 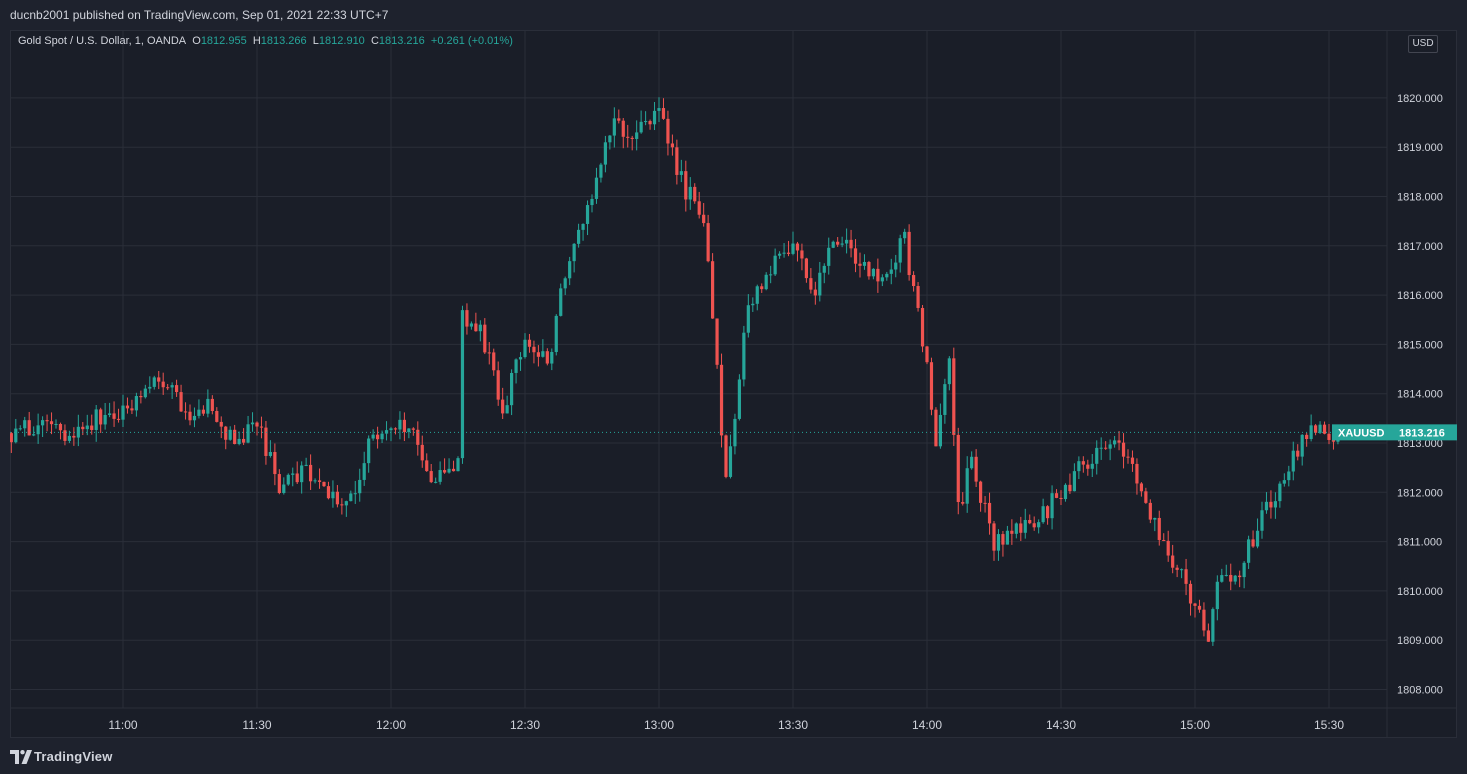 I want to click on tradingview-logo-icon, so click(x=21, y=757).